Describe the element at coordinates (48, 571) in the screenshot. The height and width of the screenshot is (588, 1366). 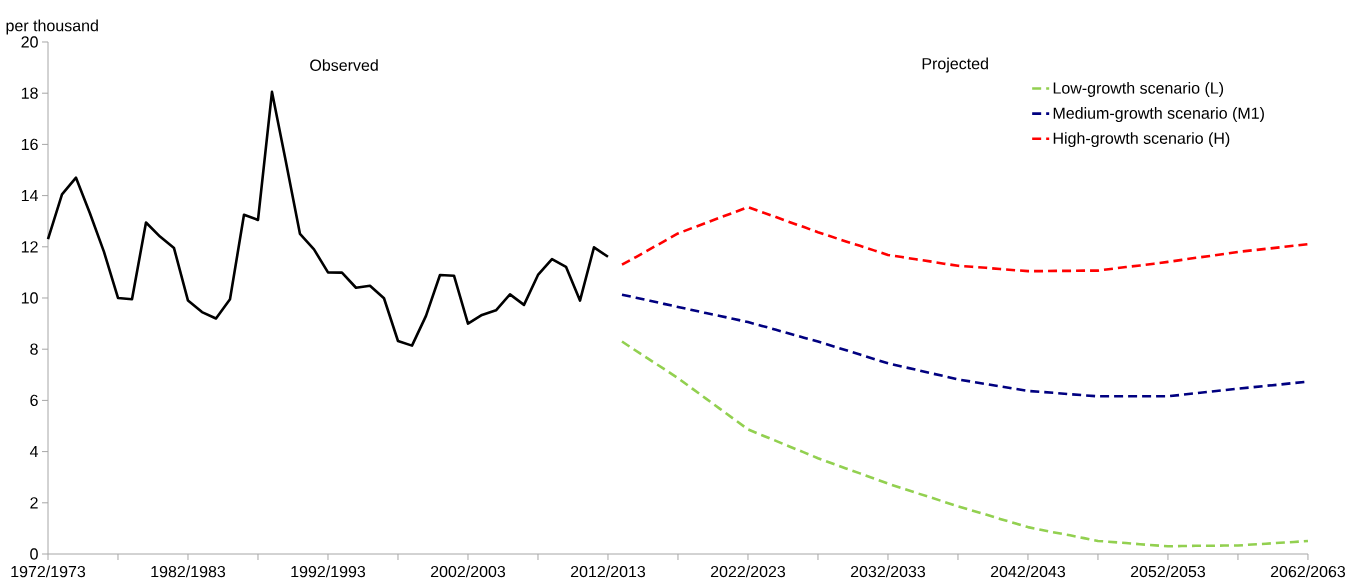
I see `x-tick-label: 1972/1973` at that location.